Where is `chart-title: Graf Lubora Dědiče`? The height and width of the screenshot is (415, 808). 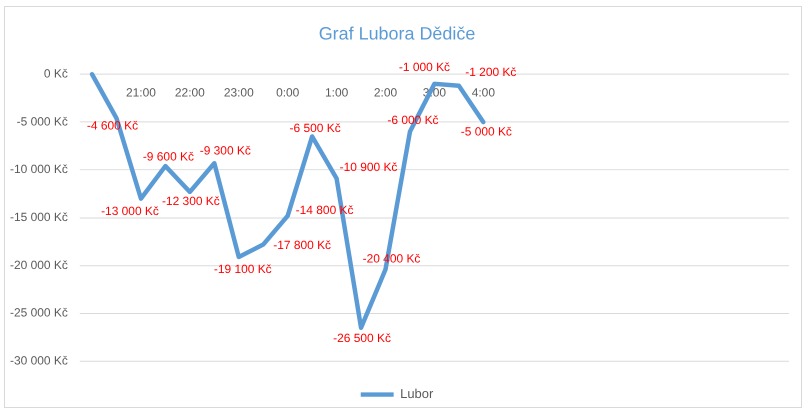 chart-title: Graf Lubora Dědiče is located at coordinates (397, 34).